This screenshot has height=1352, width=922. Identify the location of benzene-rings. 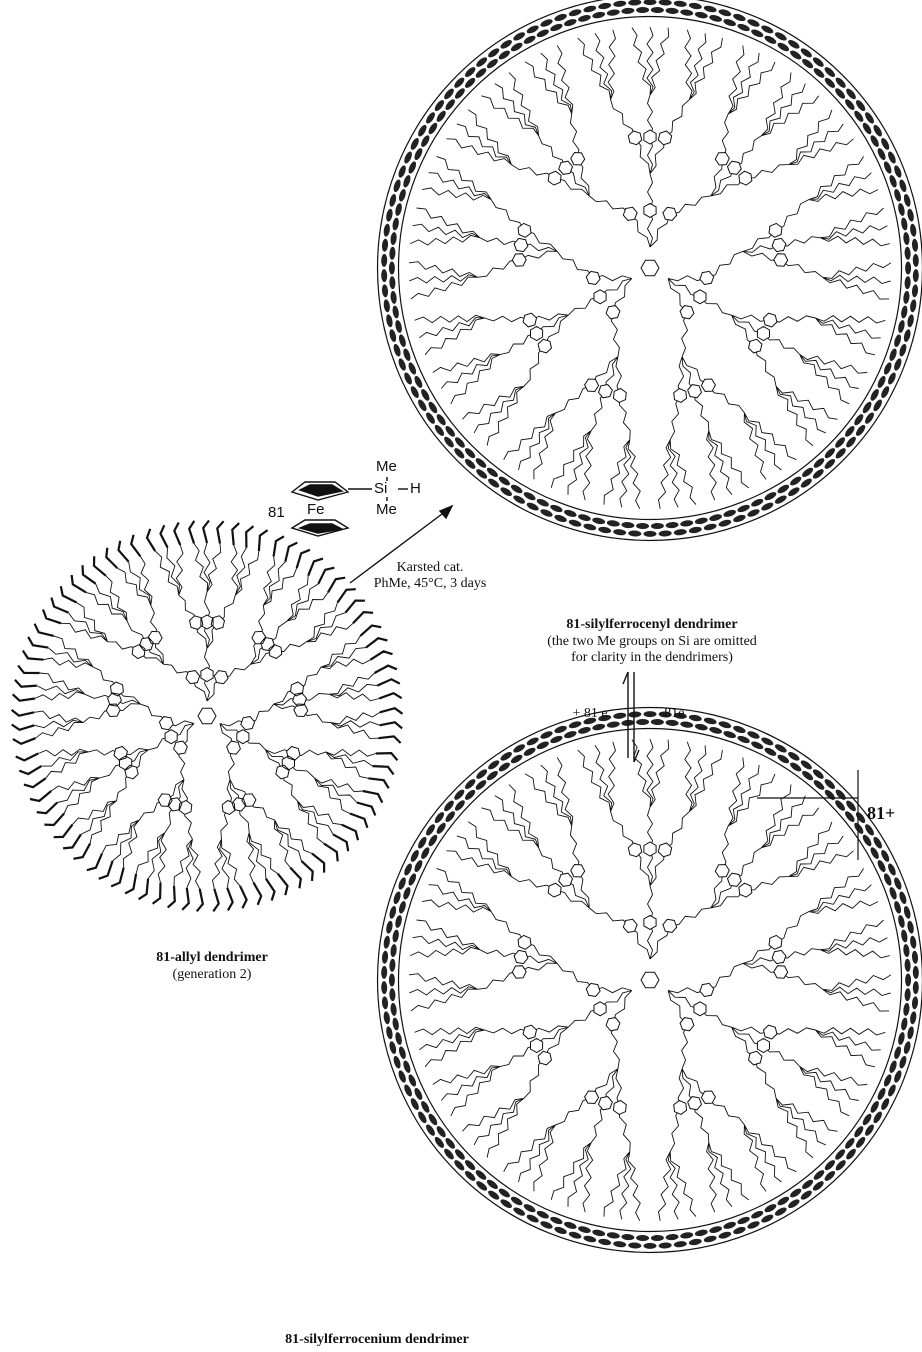
(650, 978).